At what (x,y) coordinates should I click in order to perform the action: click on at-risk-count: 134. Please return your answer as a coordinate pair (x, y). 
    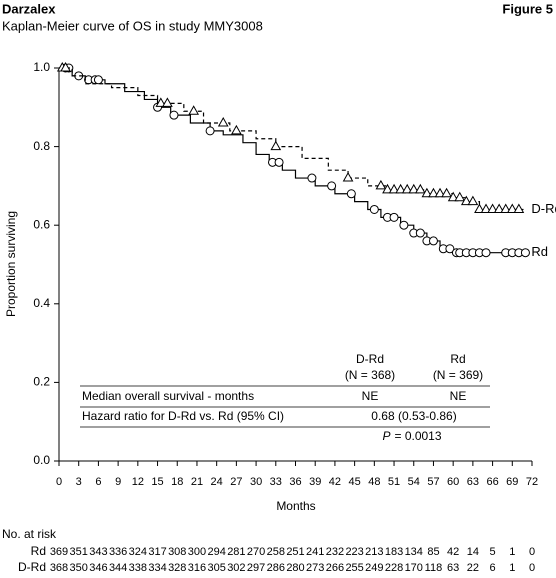
    Looking at the image, I should click on (414, 552).